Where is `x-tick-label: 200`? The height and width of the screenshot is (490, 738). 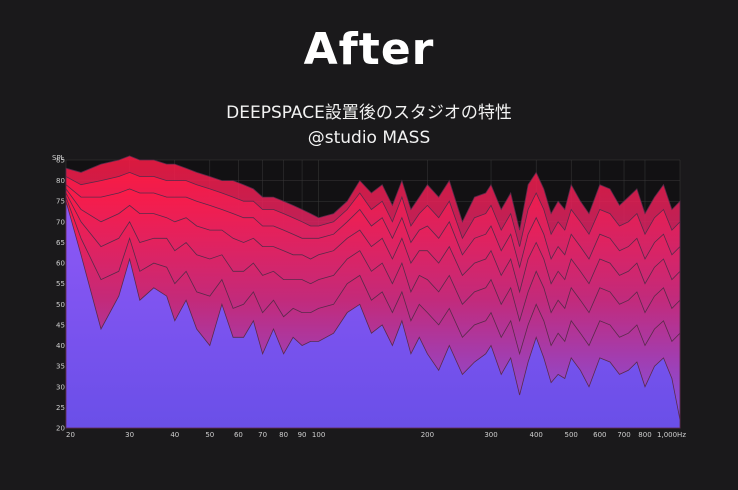 x-tick-label: 200 is located at coordinates (427, 435).